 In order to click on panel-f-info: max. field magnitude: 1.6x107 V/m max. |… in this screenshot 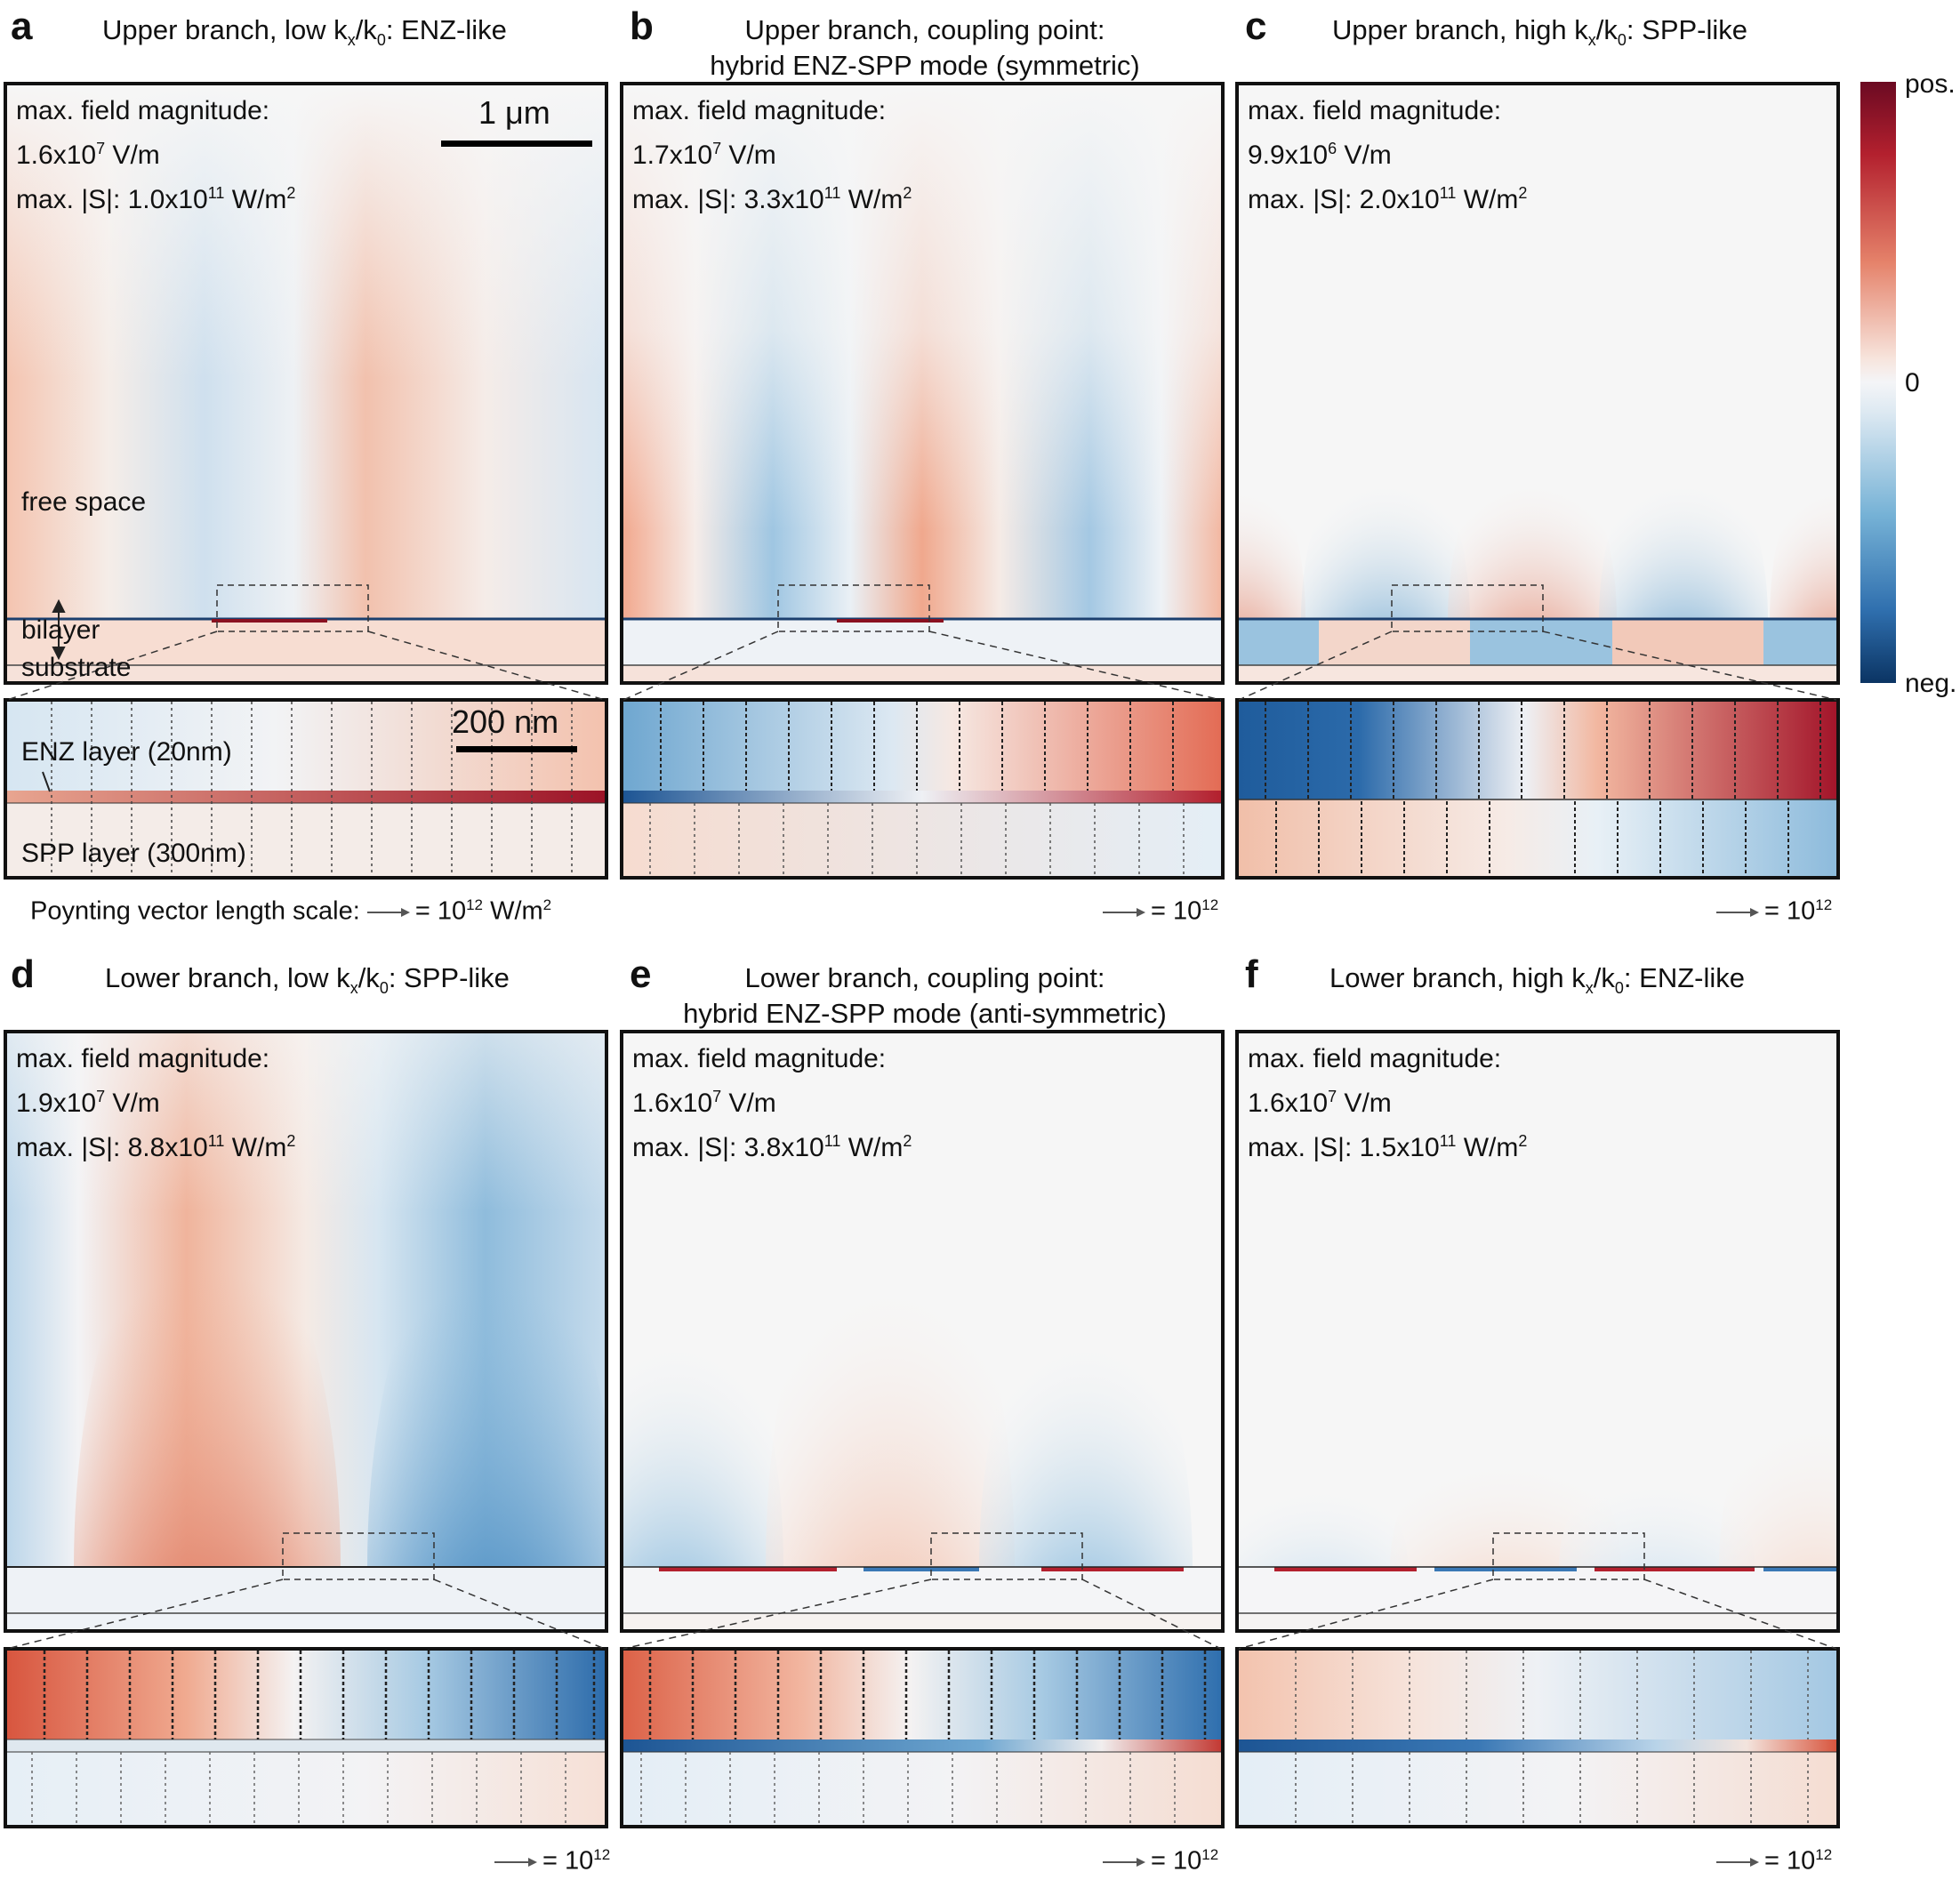, I will do `click(1388, 1103)`.